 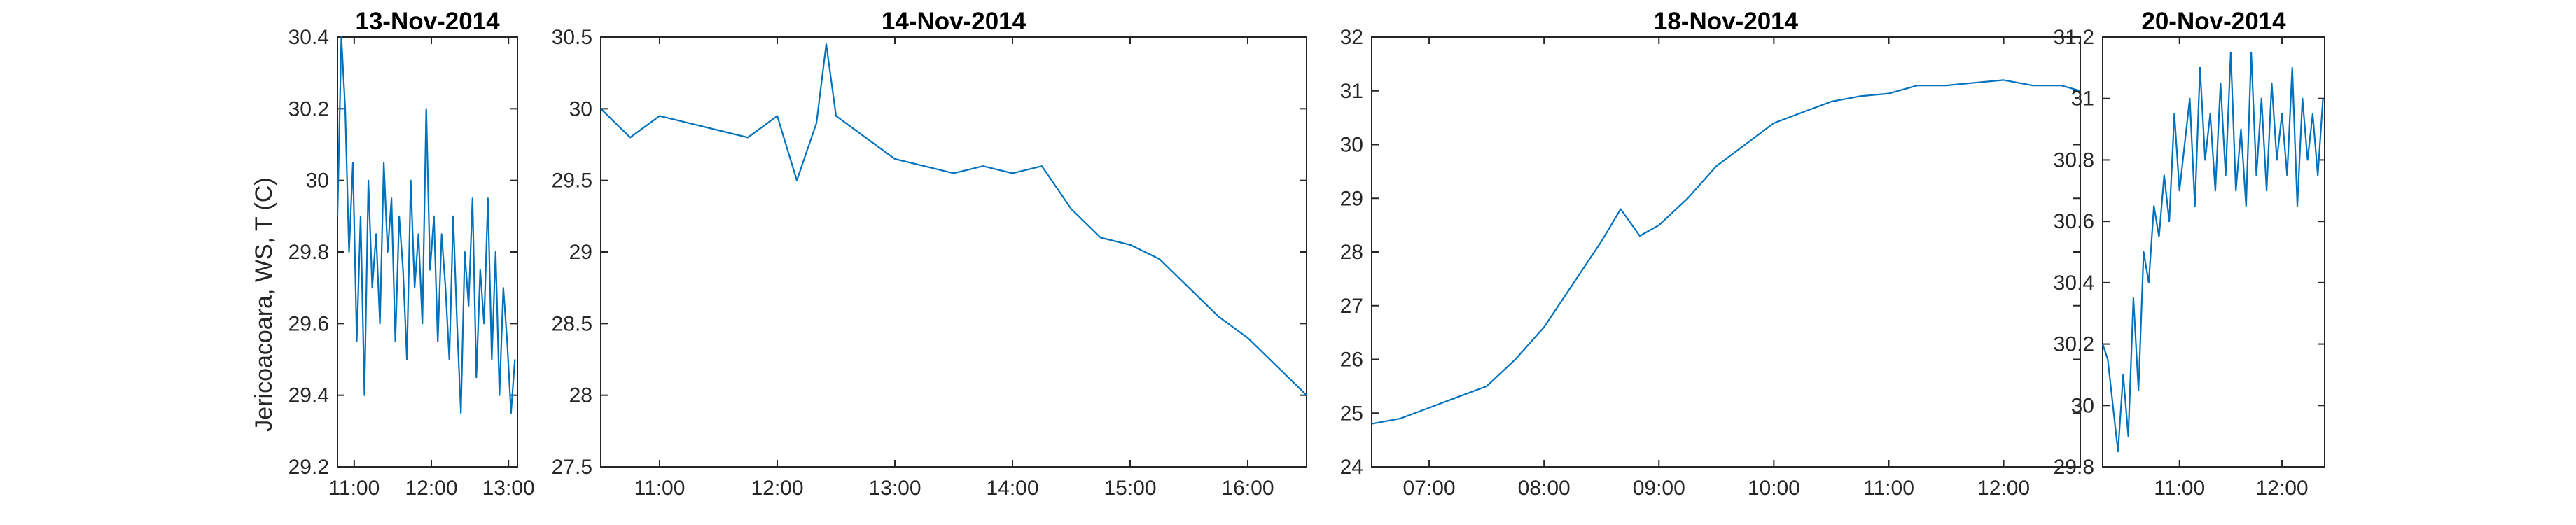 I want to click on y-tick-label: 32, so click(x=1351, y=37).